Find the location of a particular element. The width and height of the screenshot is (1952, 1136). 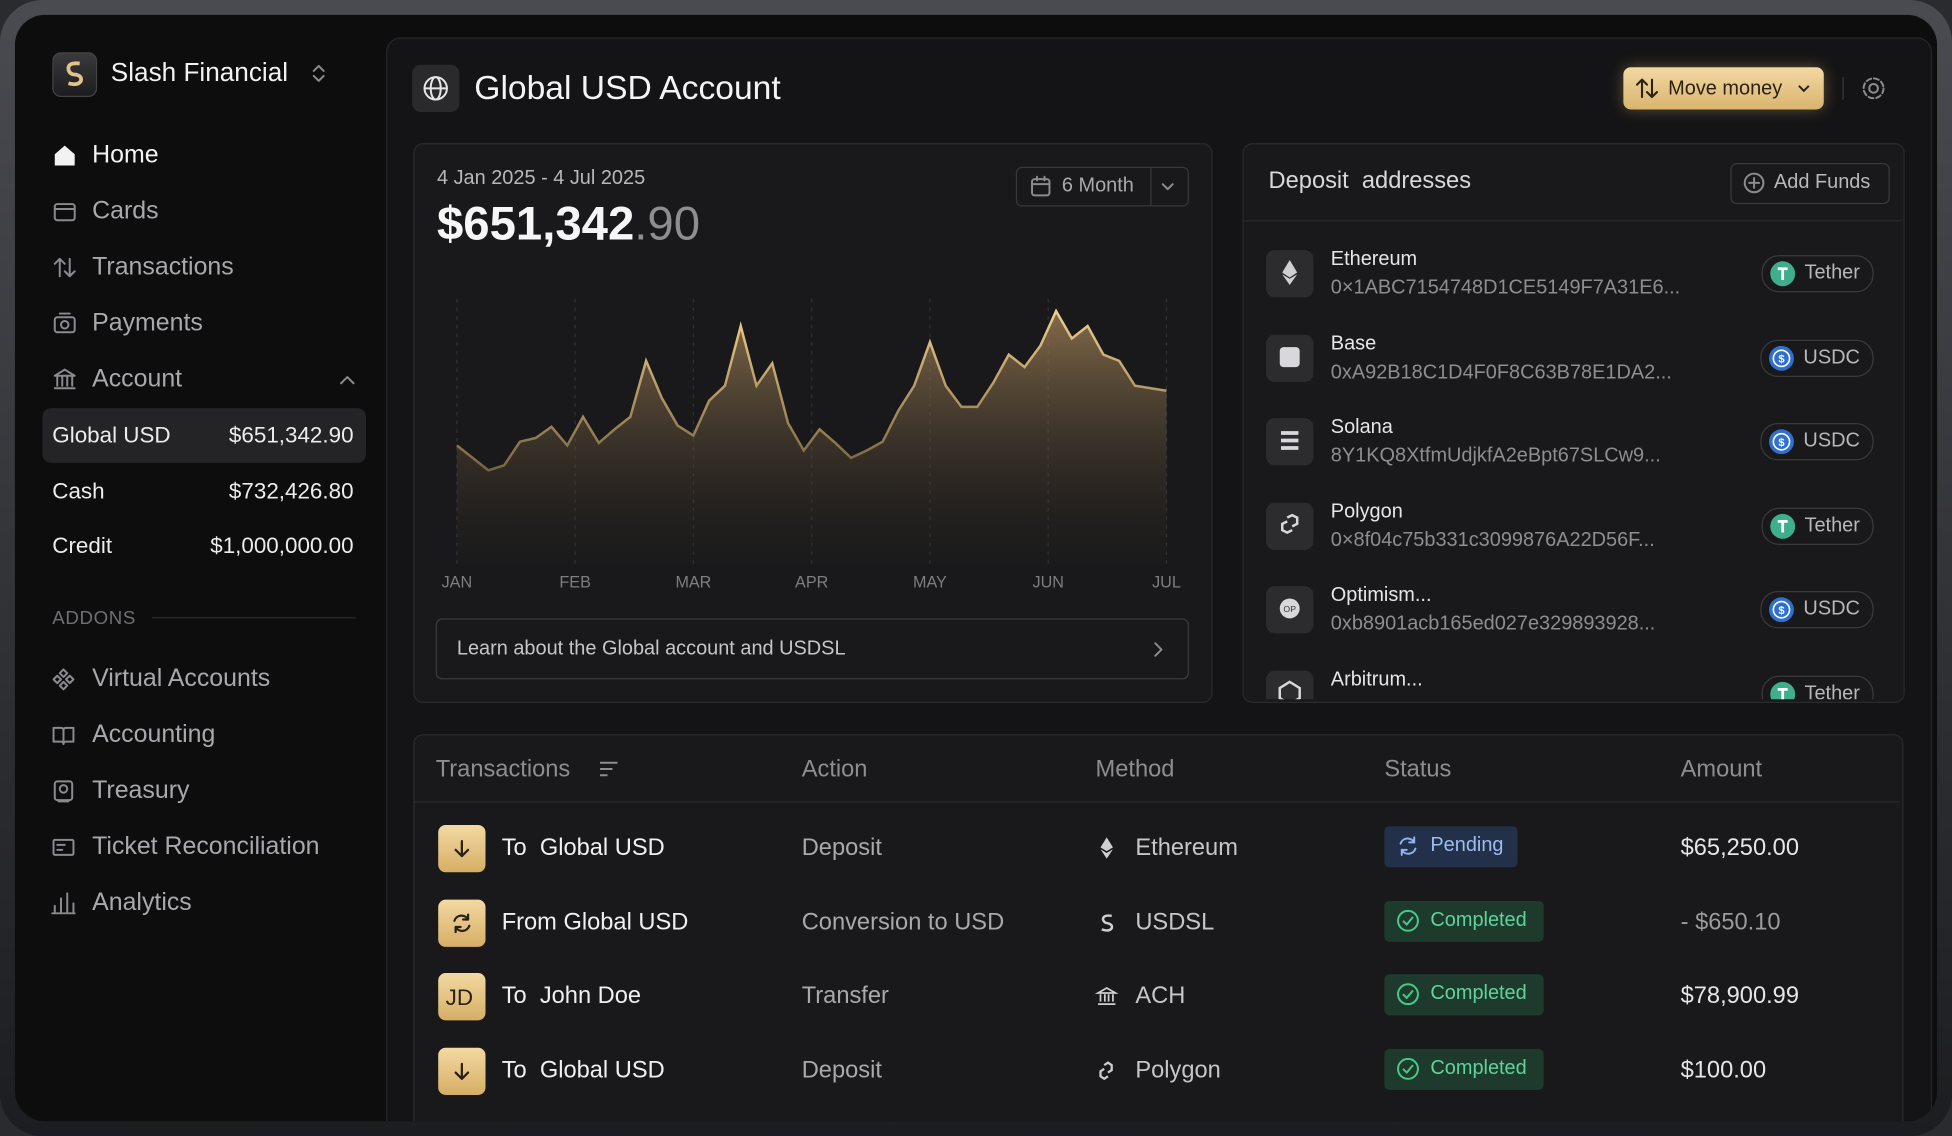

svg-text: OP is located at coordinates (1289, 609).